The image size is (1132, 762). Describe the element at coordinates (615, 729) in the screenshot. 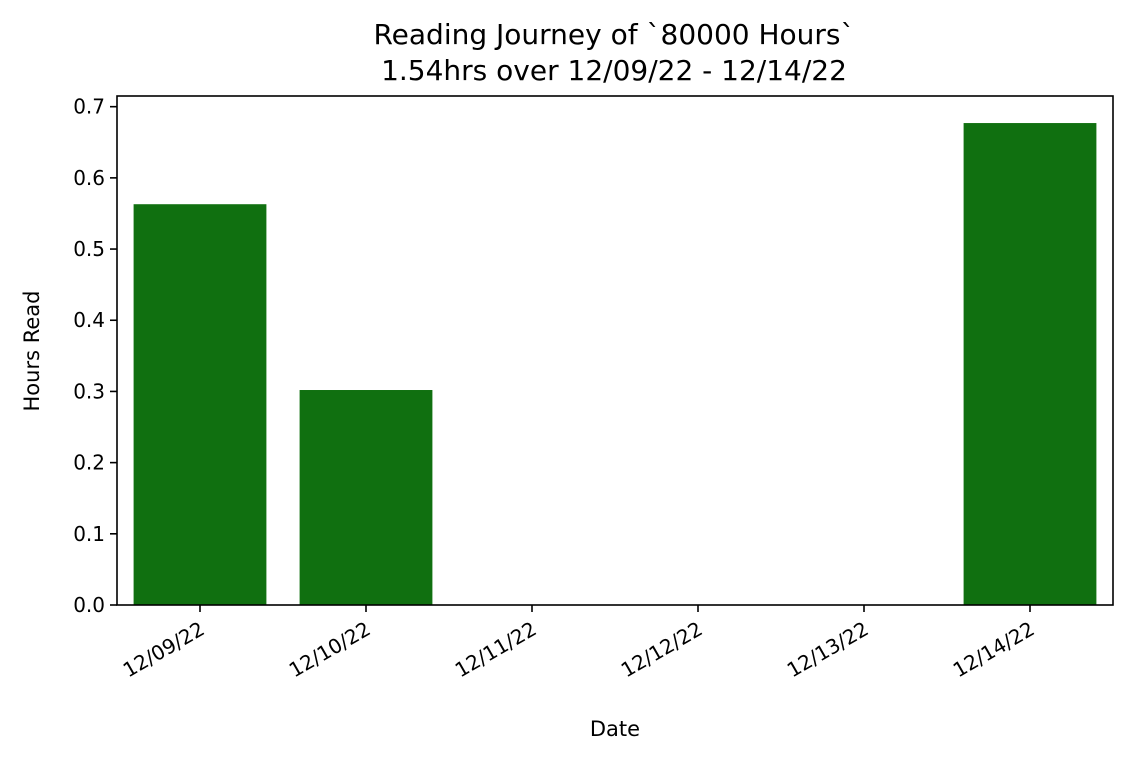

I see `x-axis-label: Date` at that location.